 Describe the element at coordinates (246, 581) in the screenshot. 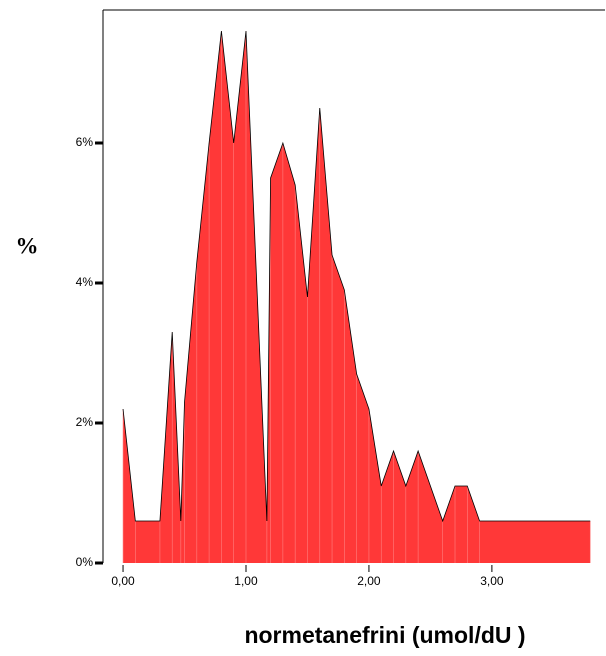

I see `x-tick-label: 1,00` at that location.